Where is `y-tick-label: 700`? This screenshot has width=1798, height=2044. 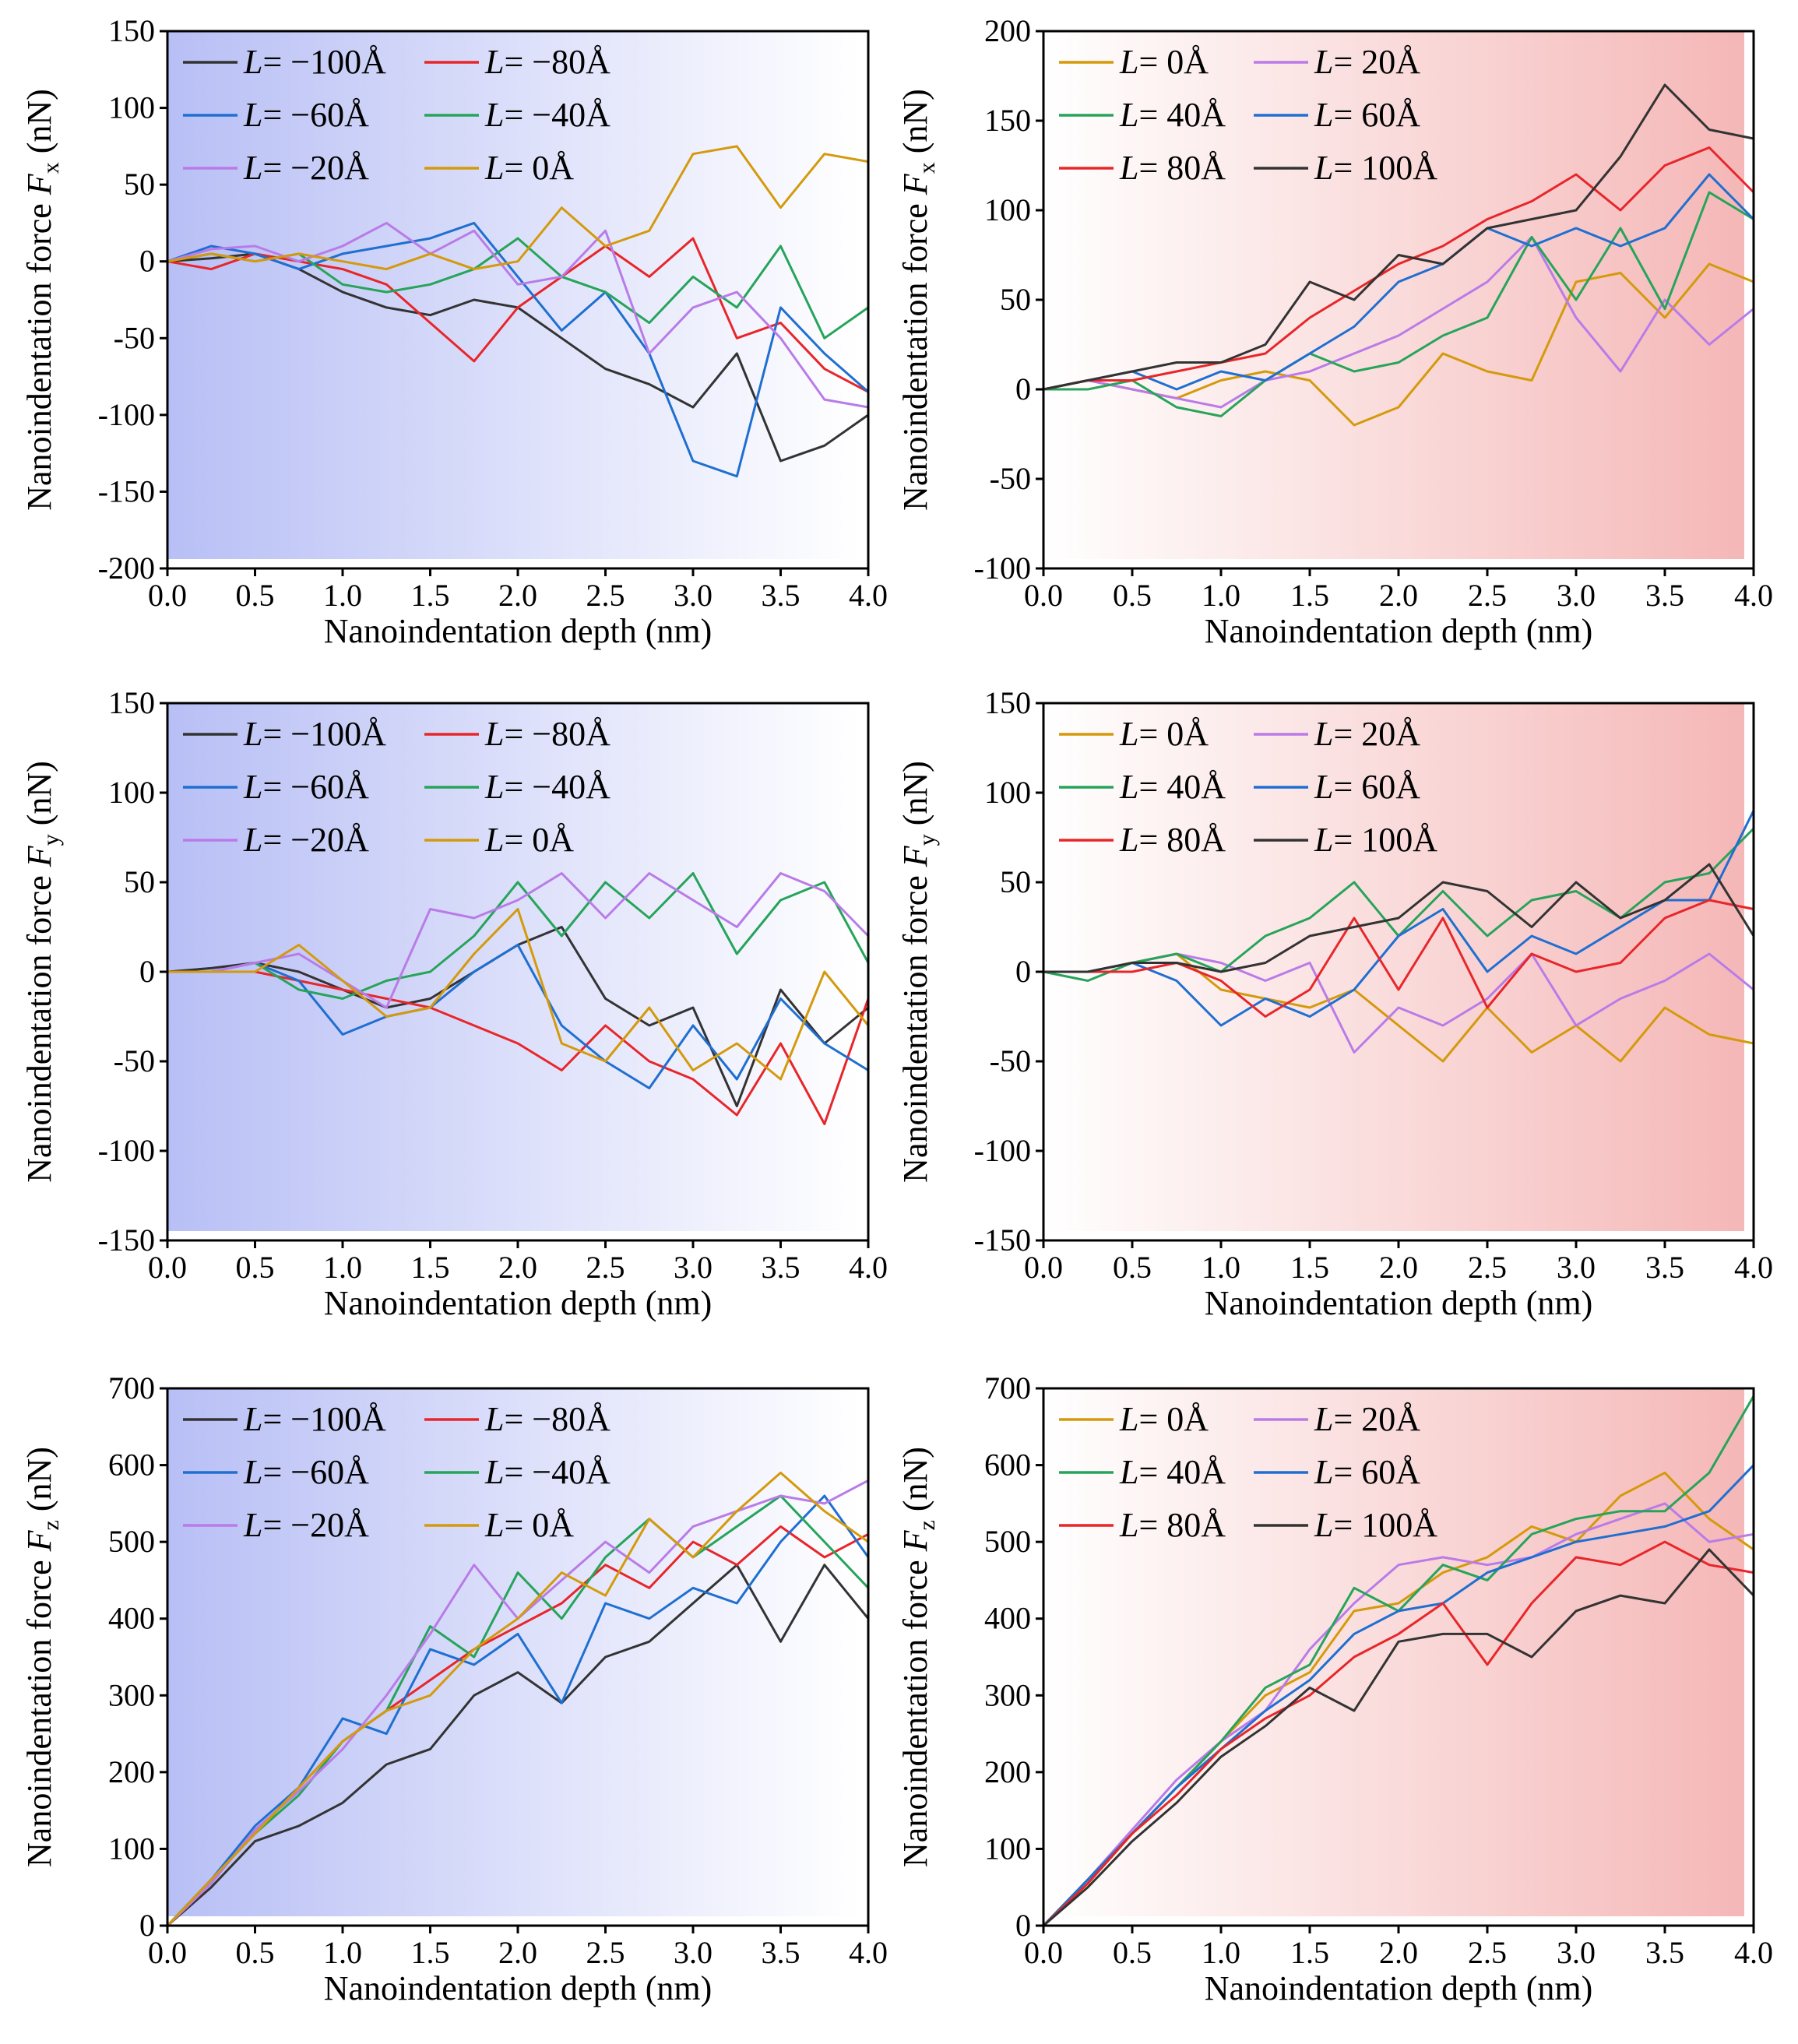 y-tick-label: 700 is located at coordinates (1007, 1387).